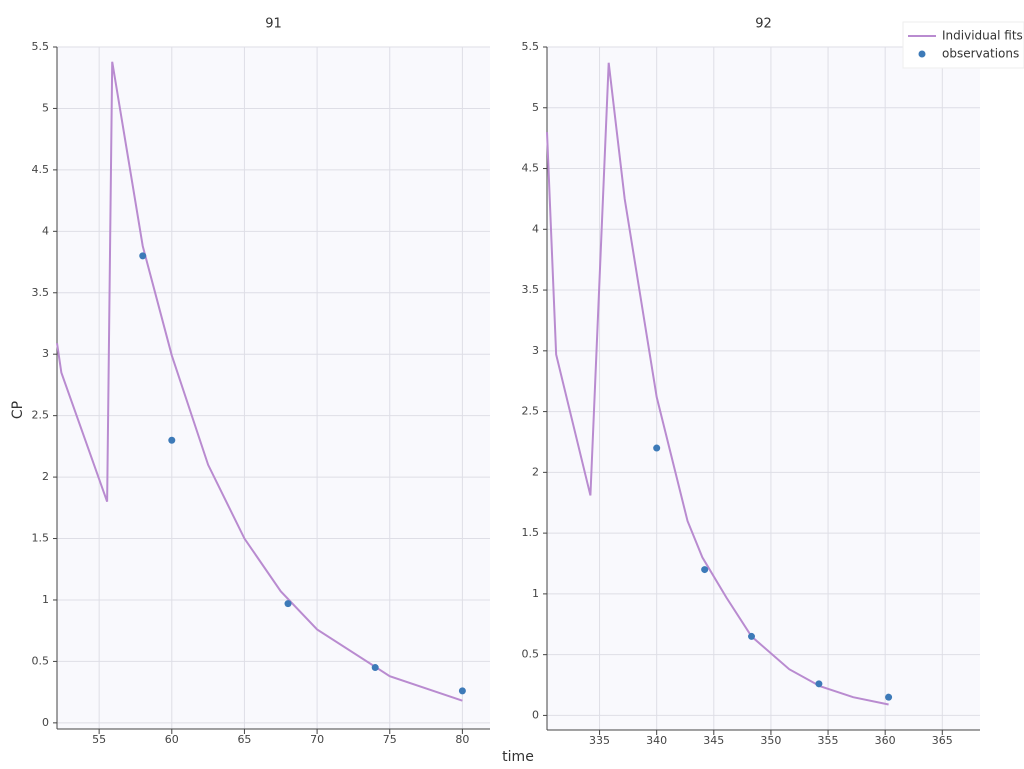 The height and width of the screenshot is (769, 1024). What do you see at coordinates (763, 24) in the screenshot?
I see `subplot-title: 92` at bounding box center [763, 24].